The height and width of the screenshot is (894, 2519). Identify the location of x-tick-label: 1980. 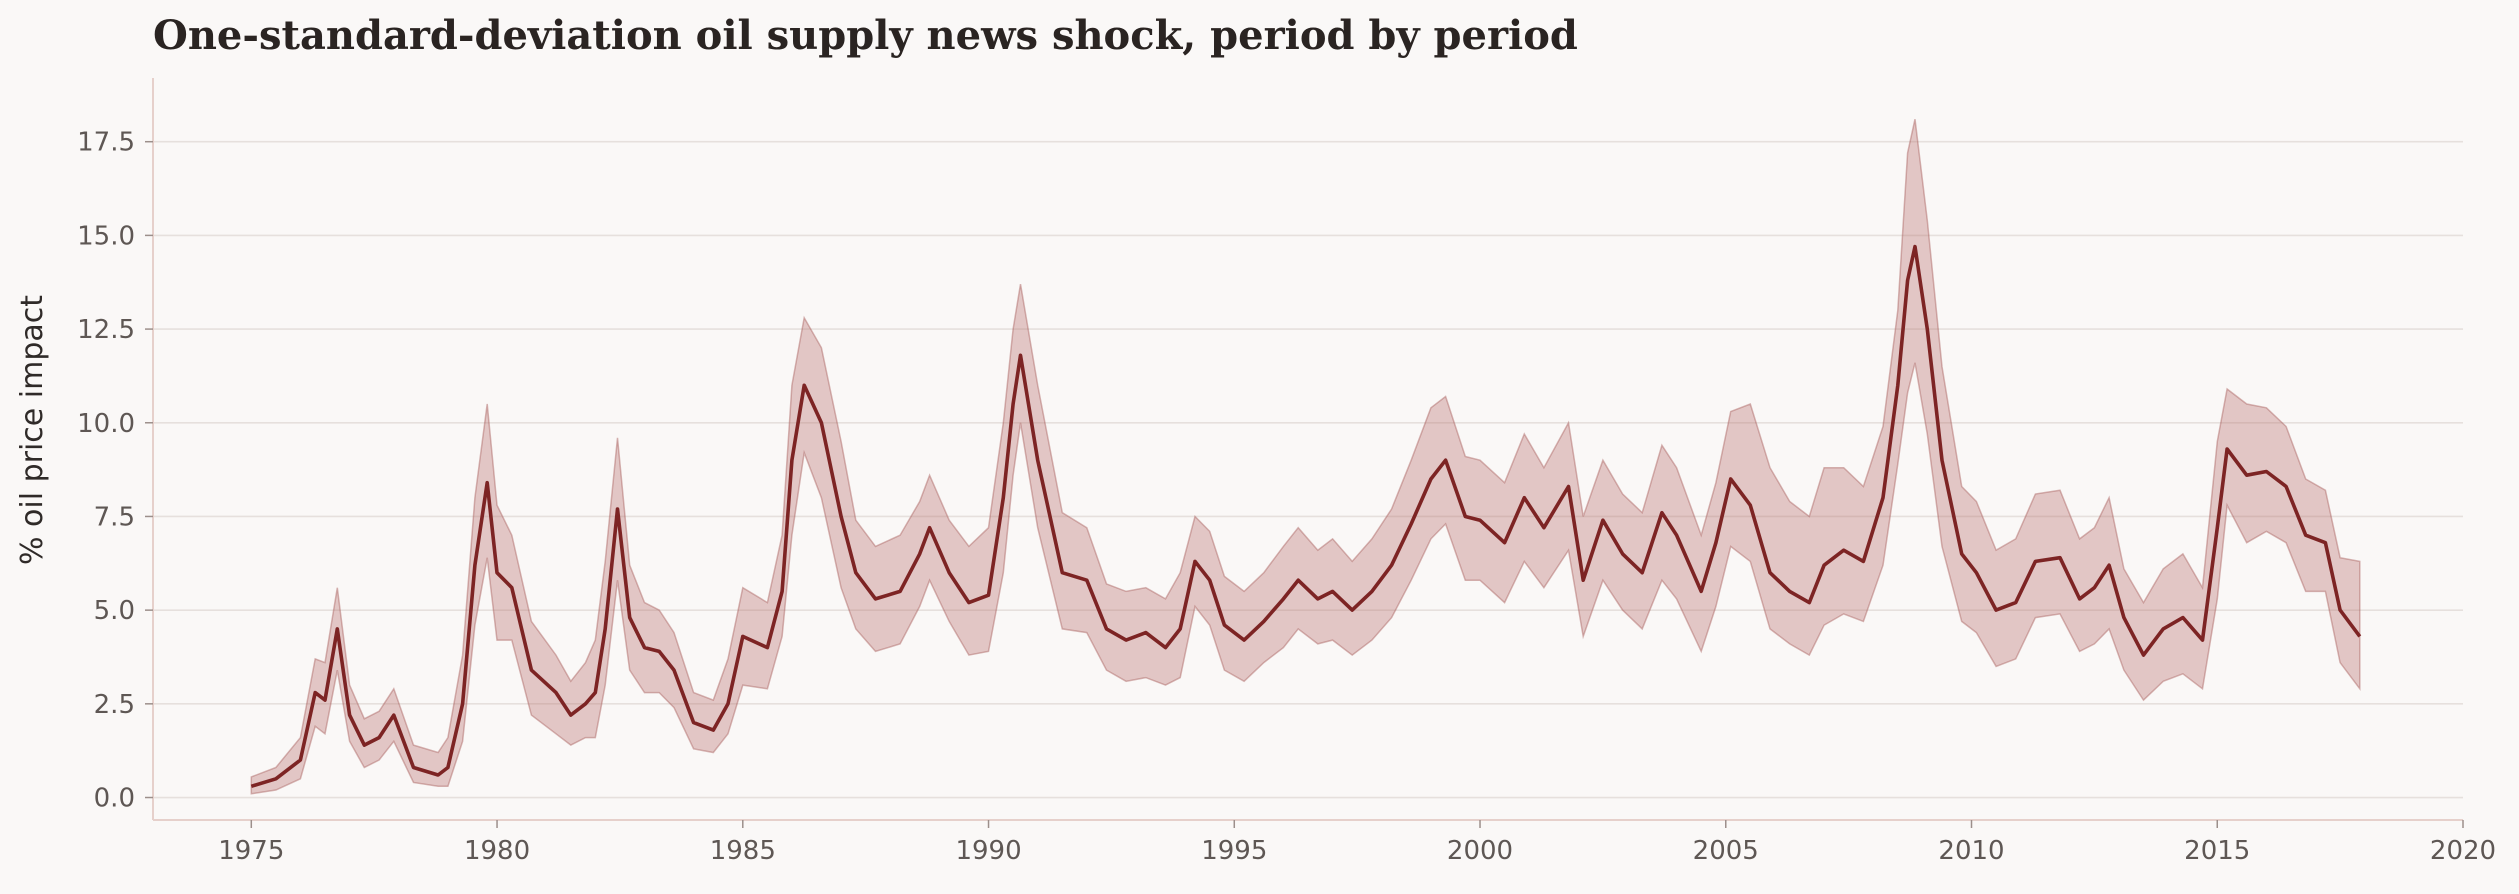
(497, 851).